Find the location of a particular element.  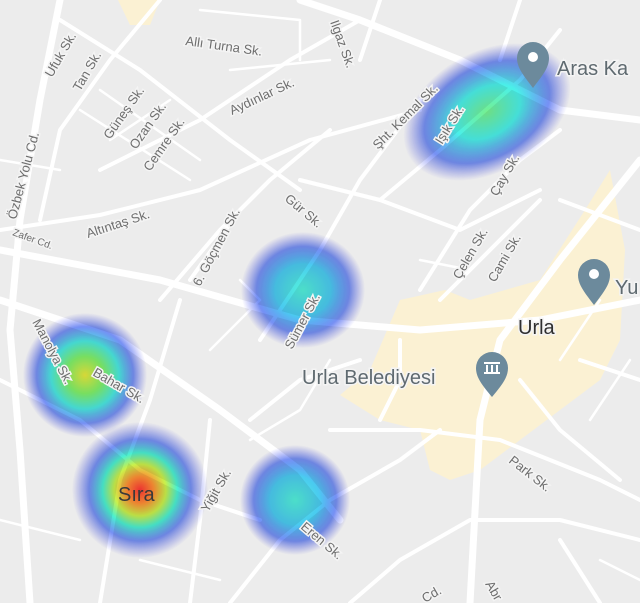

heat-blob-eren is located at coordinates (295, 500).